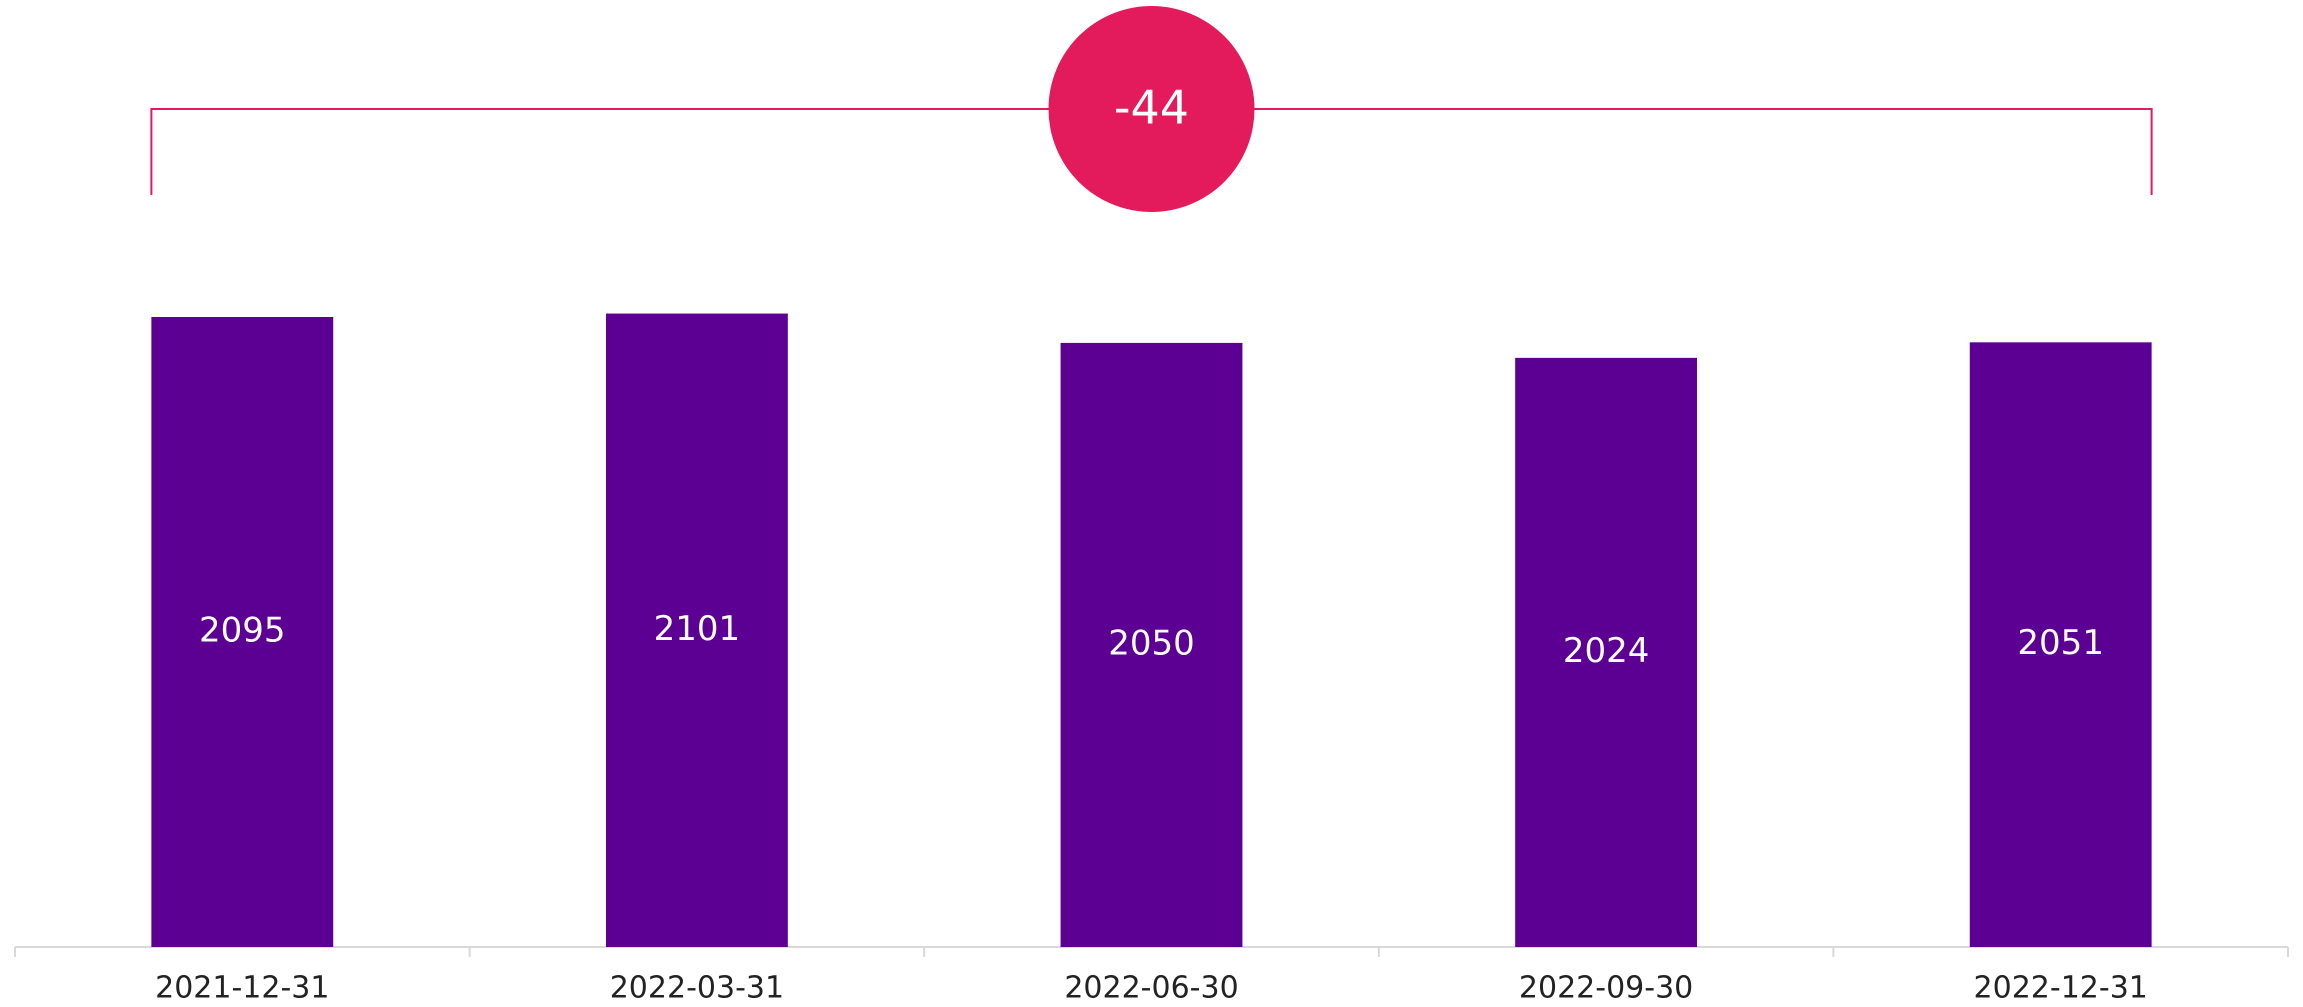  What do you see at coordinates (1606, 988) in the screenshot?
I see `x-tick-label: 2022-09-30` at bounding box center [1606, 988].